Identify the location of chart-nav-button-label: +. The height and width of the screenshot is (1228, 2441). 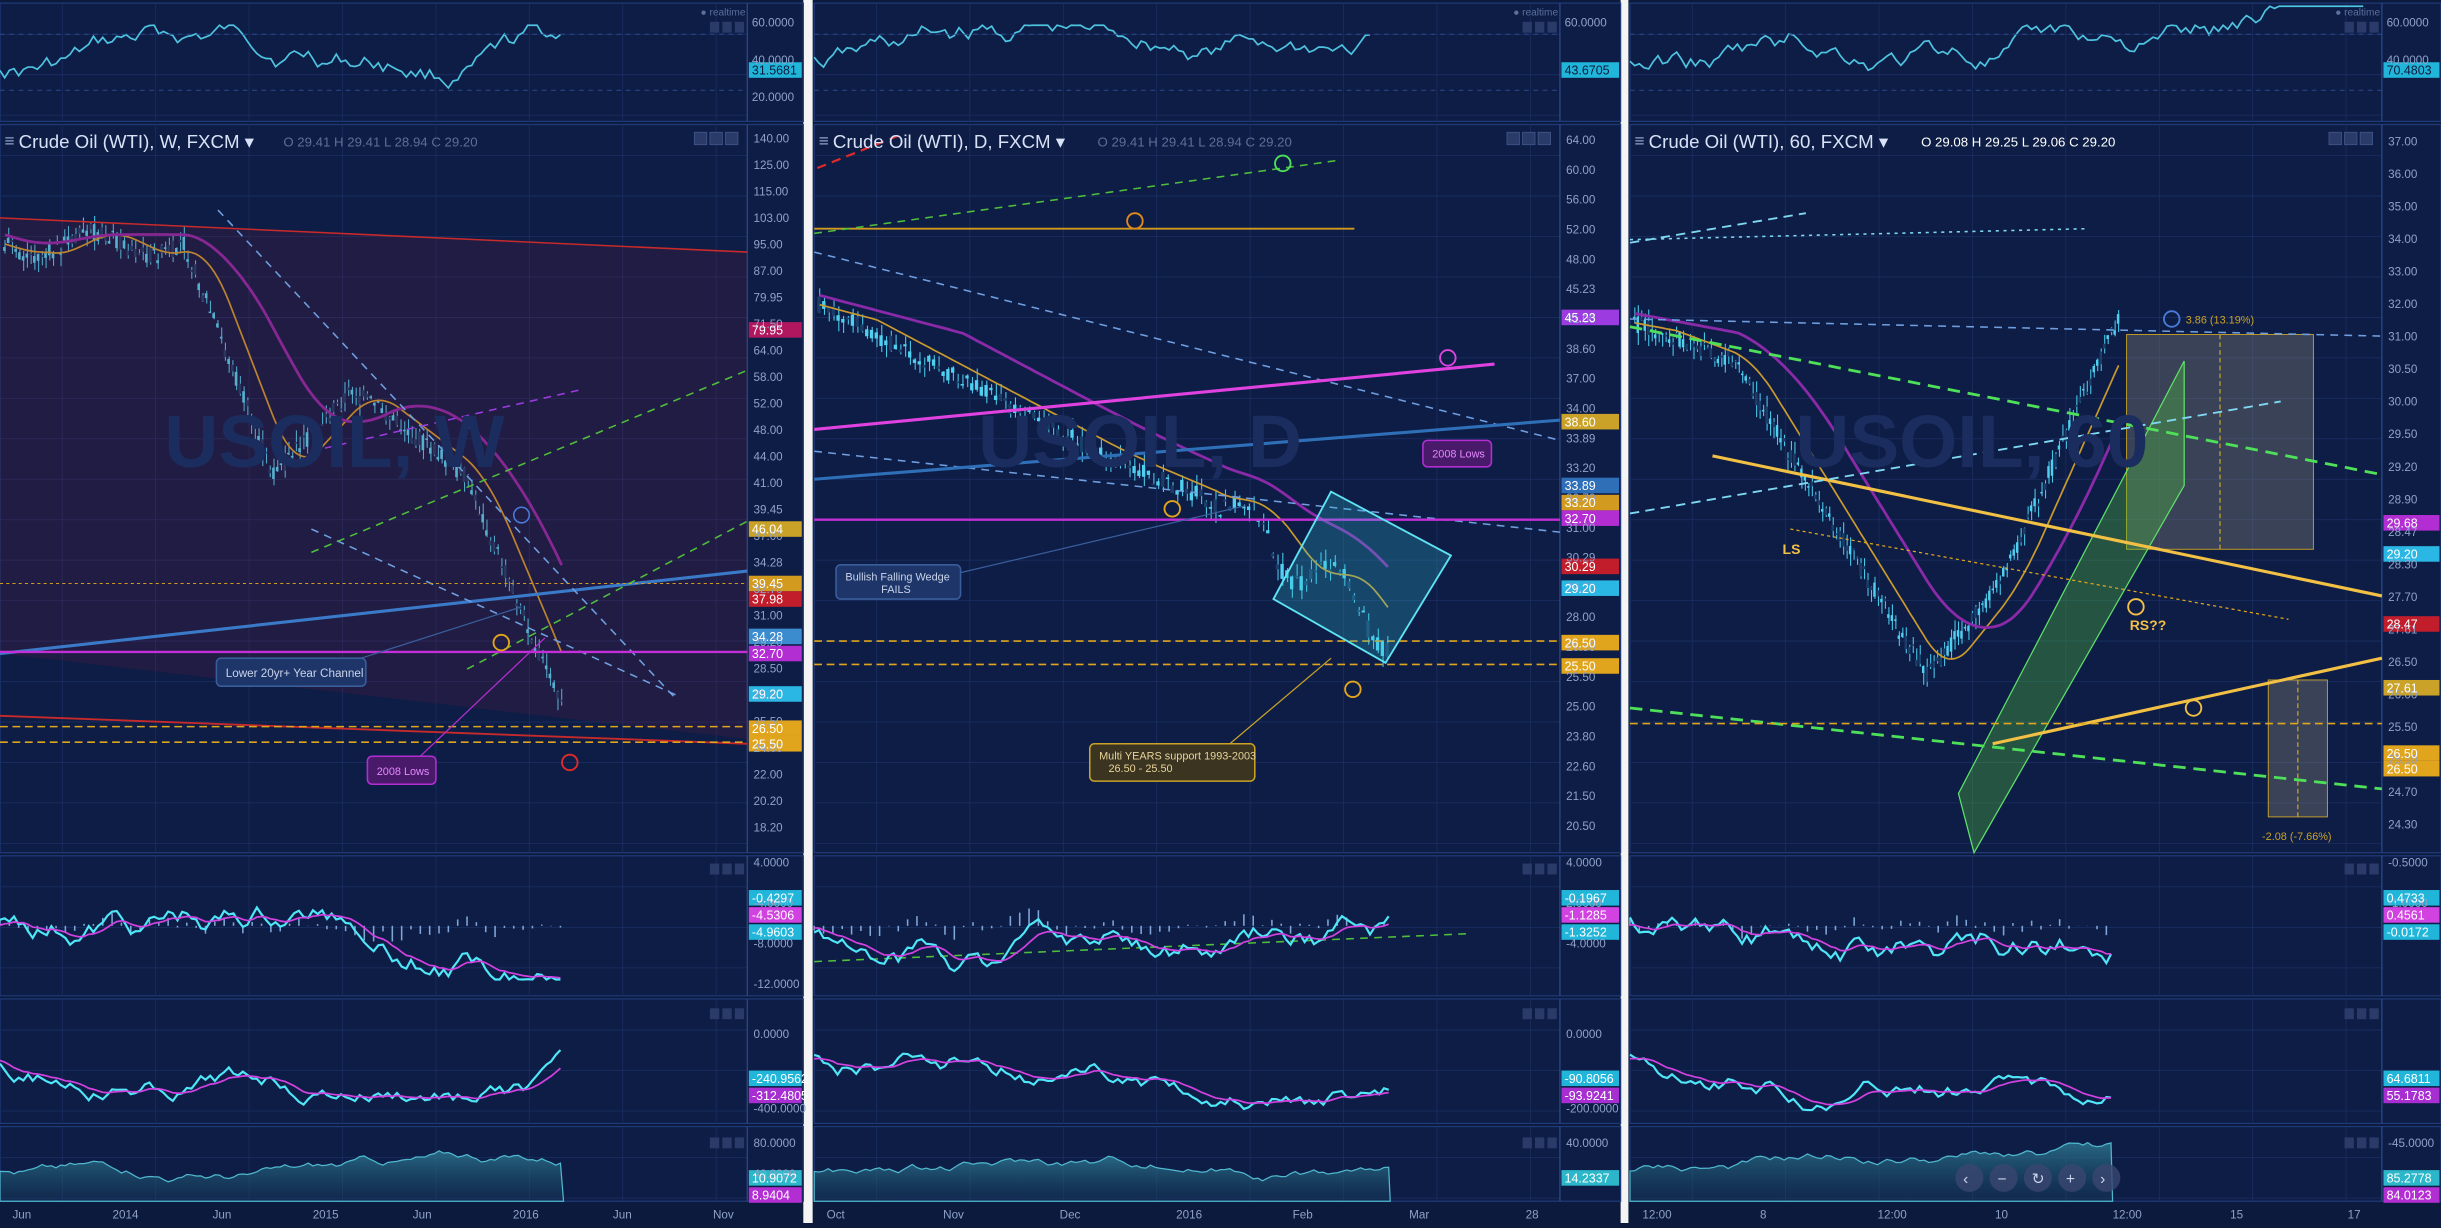
(2070, 1179).